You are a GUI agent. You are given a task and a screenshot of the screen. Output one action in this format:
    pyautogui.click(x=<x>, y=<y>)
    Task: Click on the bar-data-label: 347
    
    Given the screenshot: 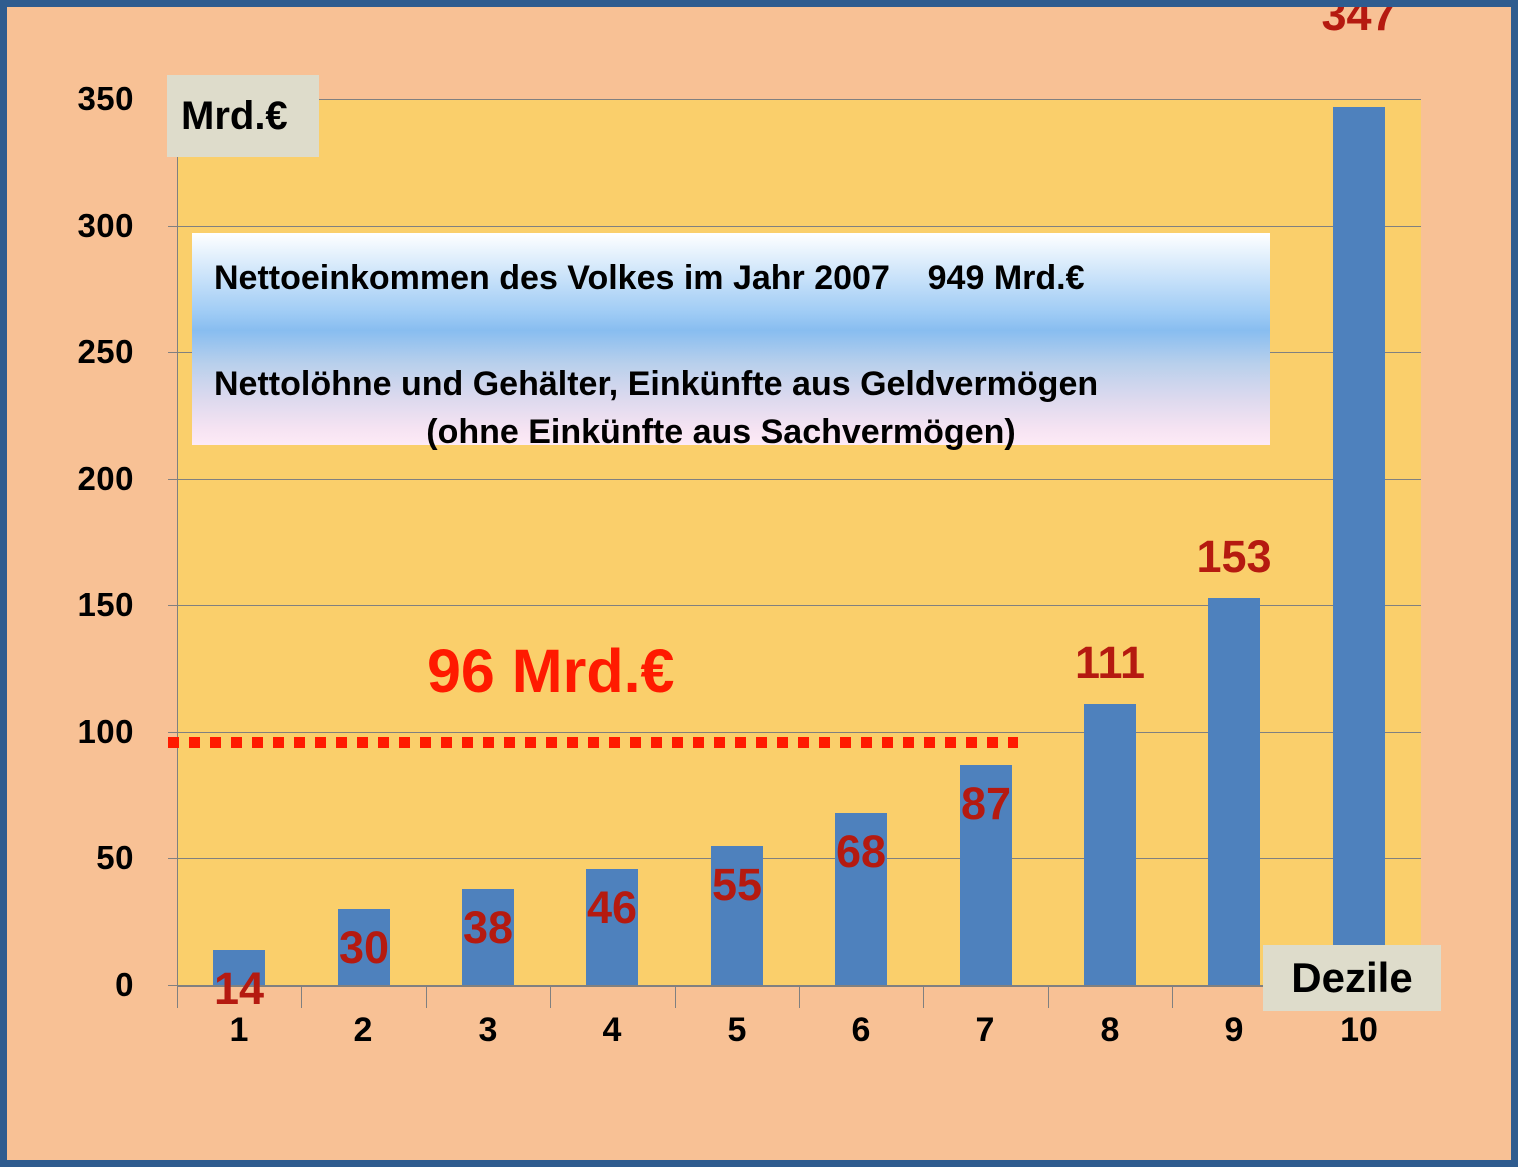 What is the action you would take?
    pyautogui.click(x=1359, y=20)
    